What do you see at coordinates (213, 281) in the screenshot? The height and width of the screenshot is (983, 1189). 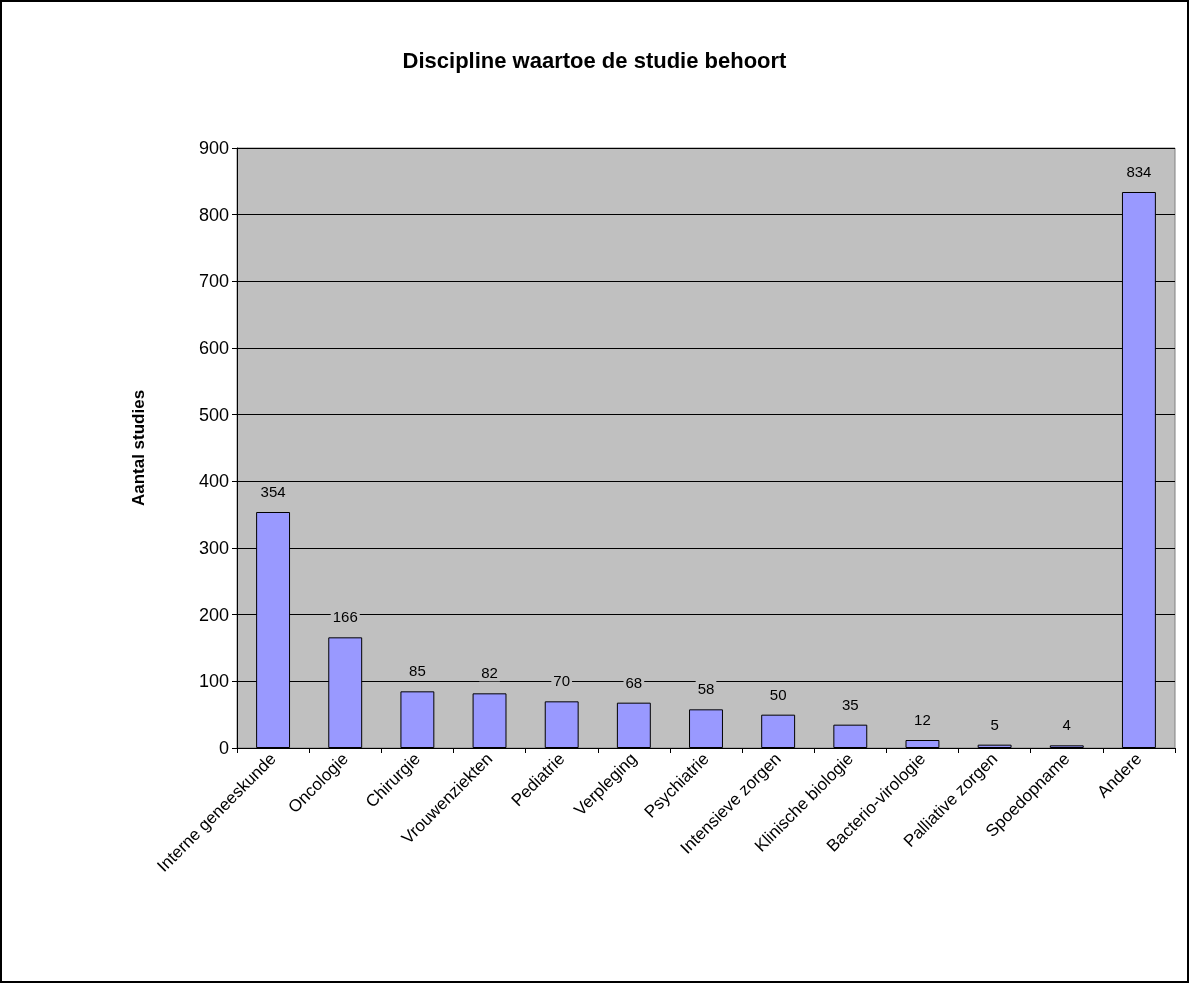 I see `y-tick-label: 700` at bounding box center [213, 281].